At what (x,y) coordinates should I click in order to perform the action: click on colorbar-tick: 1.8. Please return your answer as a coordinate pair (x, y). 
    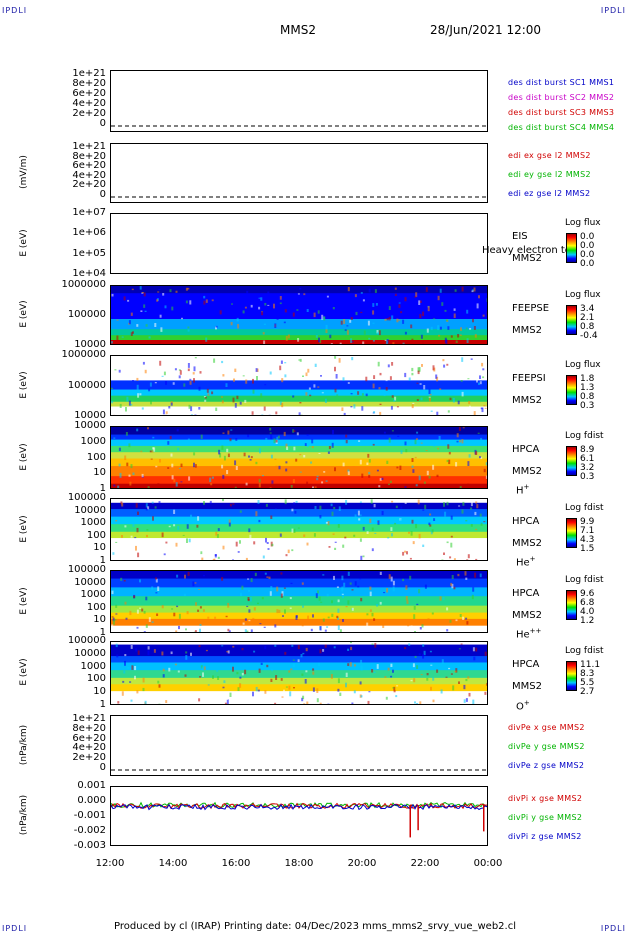
    Looking at the image, I should click on (587, 379).